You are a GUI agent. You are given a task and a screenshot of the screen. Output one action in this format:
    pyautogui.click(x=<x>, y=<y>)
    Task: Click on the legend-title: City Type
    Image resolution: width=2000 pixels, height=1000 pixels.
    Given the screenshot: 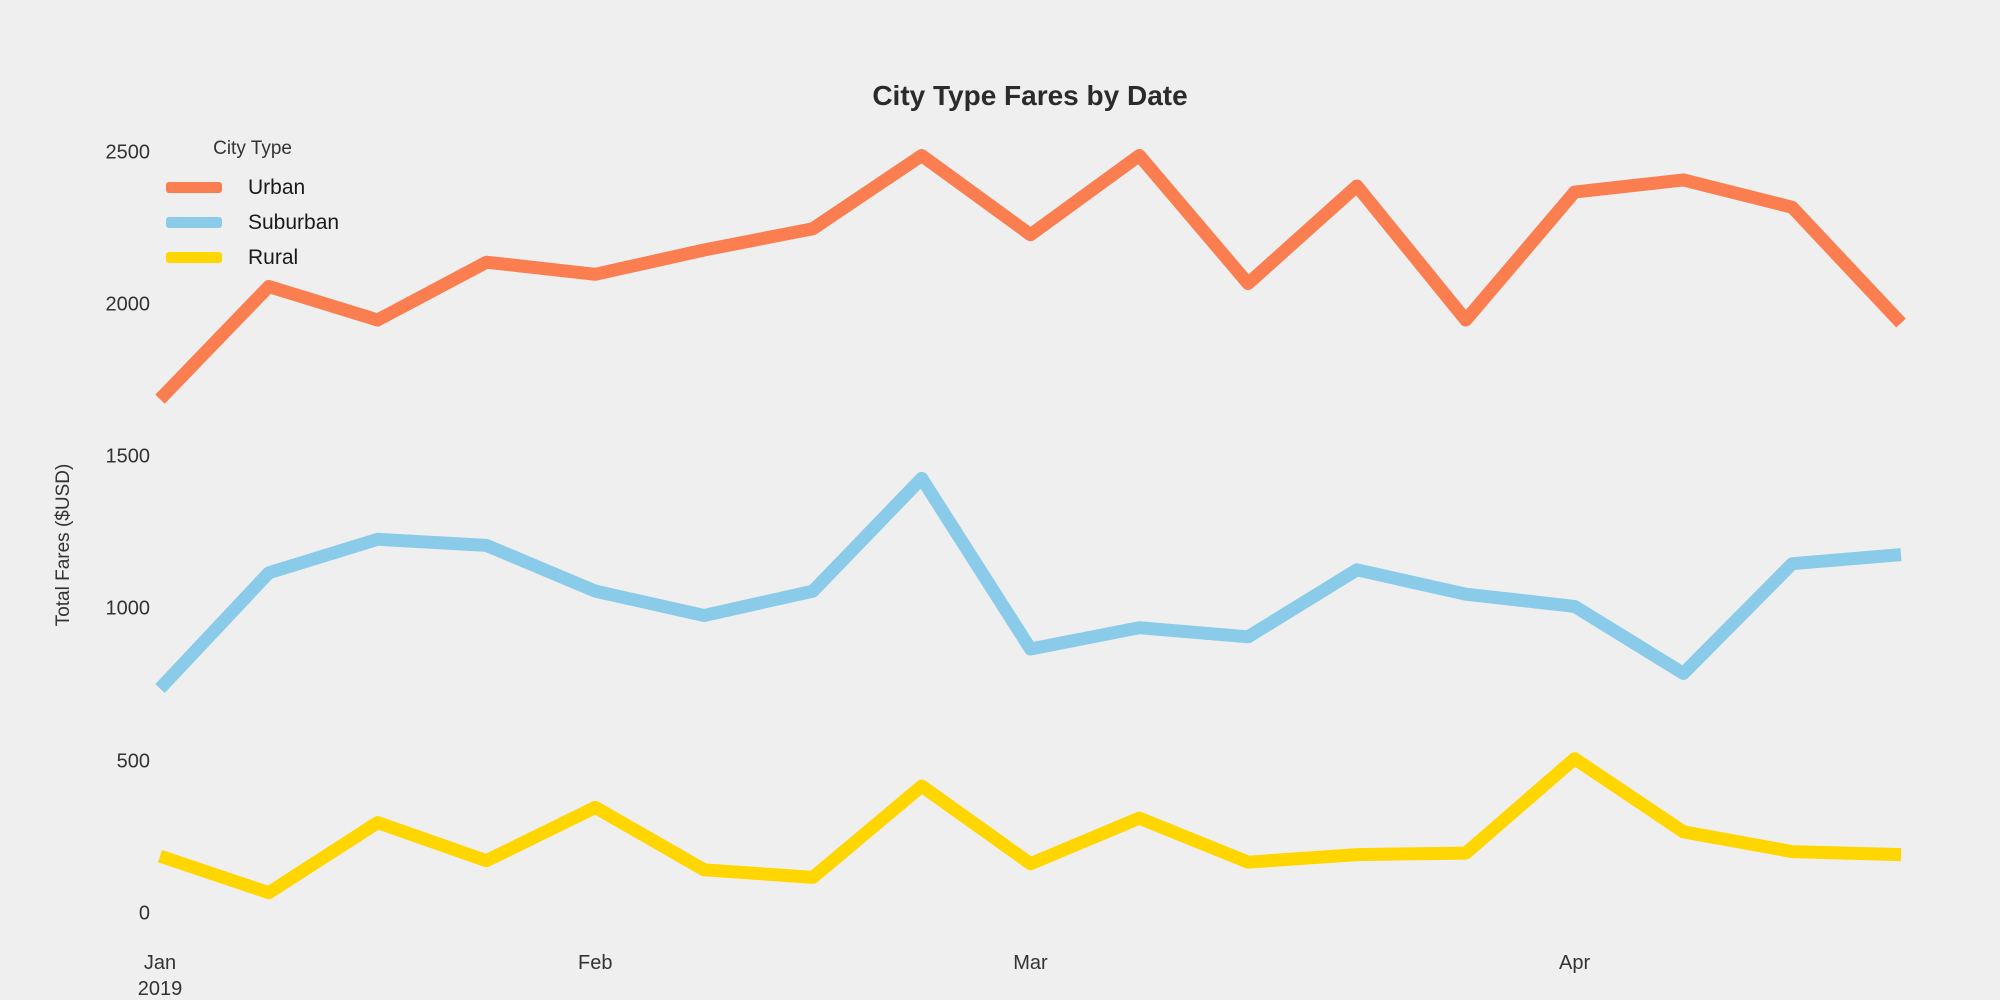 What is the action you would take?
    pyautogui.click(x=252, y=148)
    